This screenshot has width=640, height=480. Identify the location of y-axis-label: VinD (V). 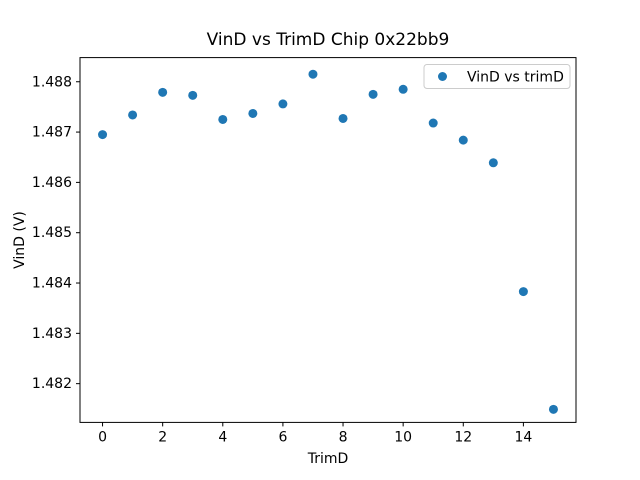
(20, 240).